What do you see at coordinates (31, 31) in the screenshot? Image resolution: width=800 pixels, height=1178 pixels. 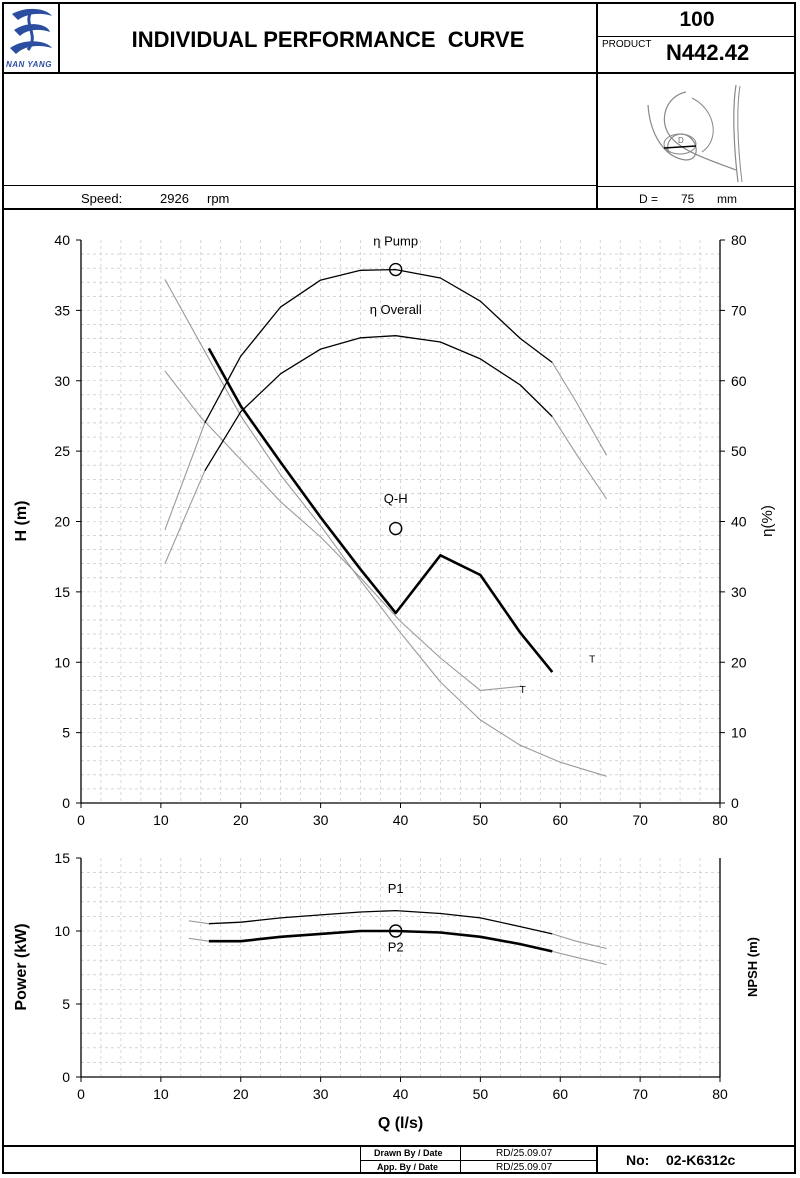 I see `logo-icon` at bounding box center [31, 31].